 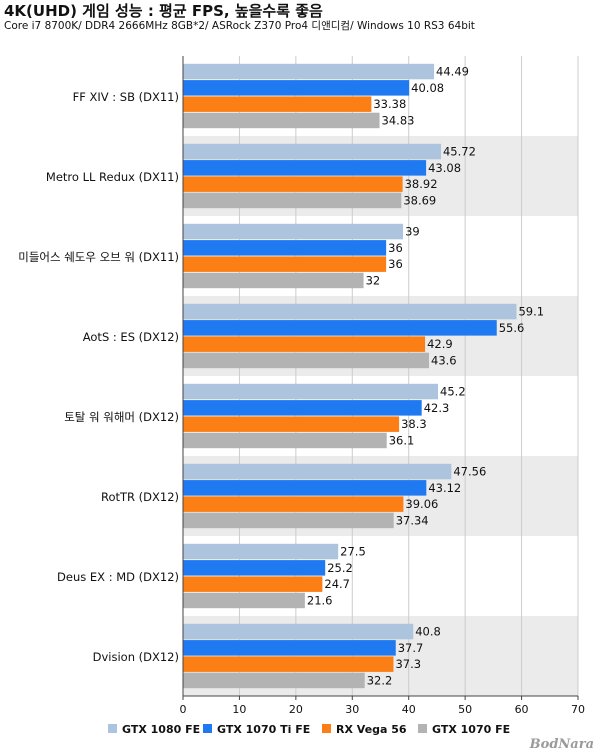 What do you see at coordinates (373, 280) in the screenshot?
I see `value-label: 32` at bounding box center [373, 280].